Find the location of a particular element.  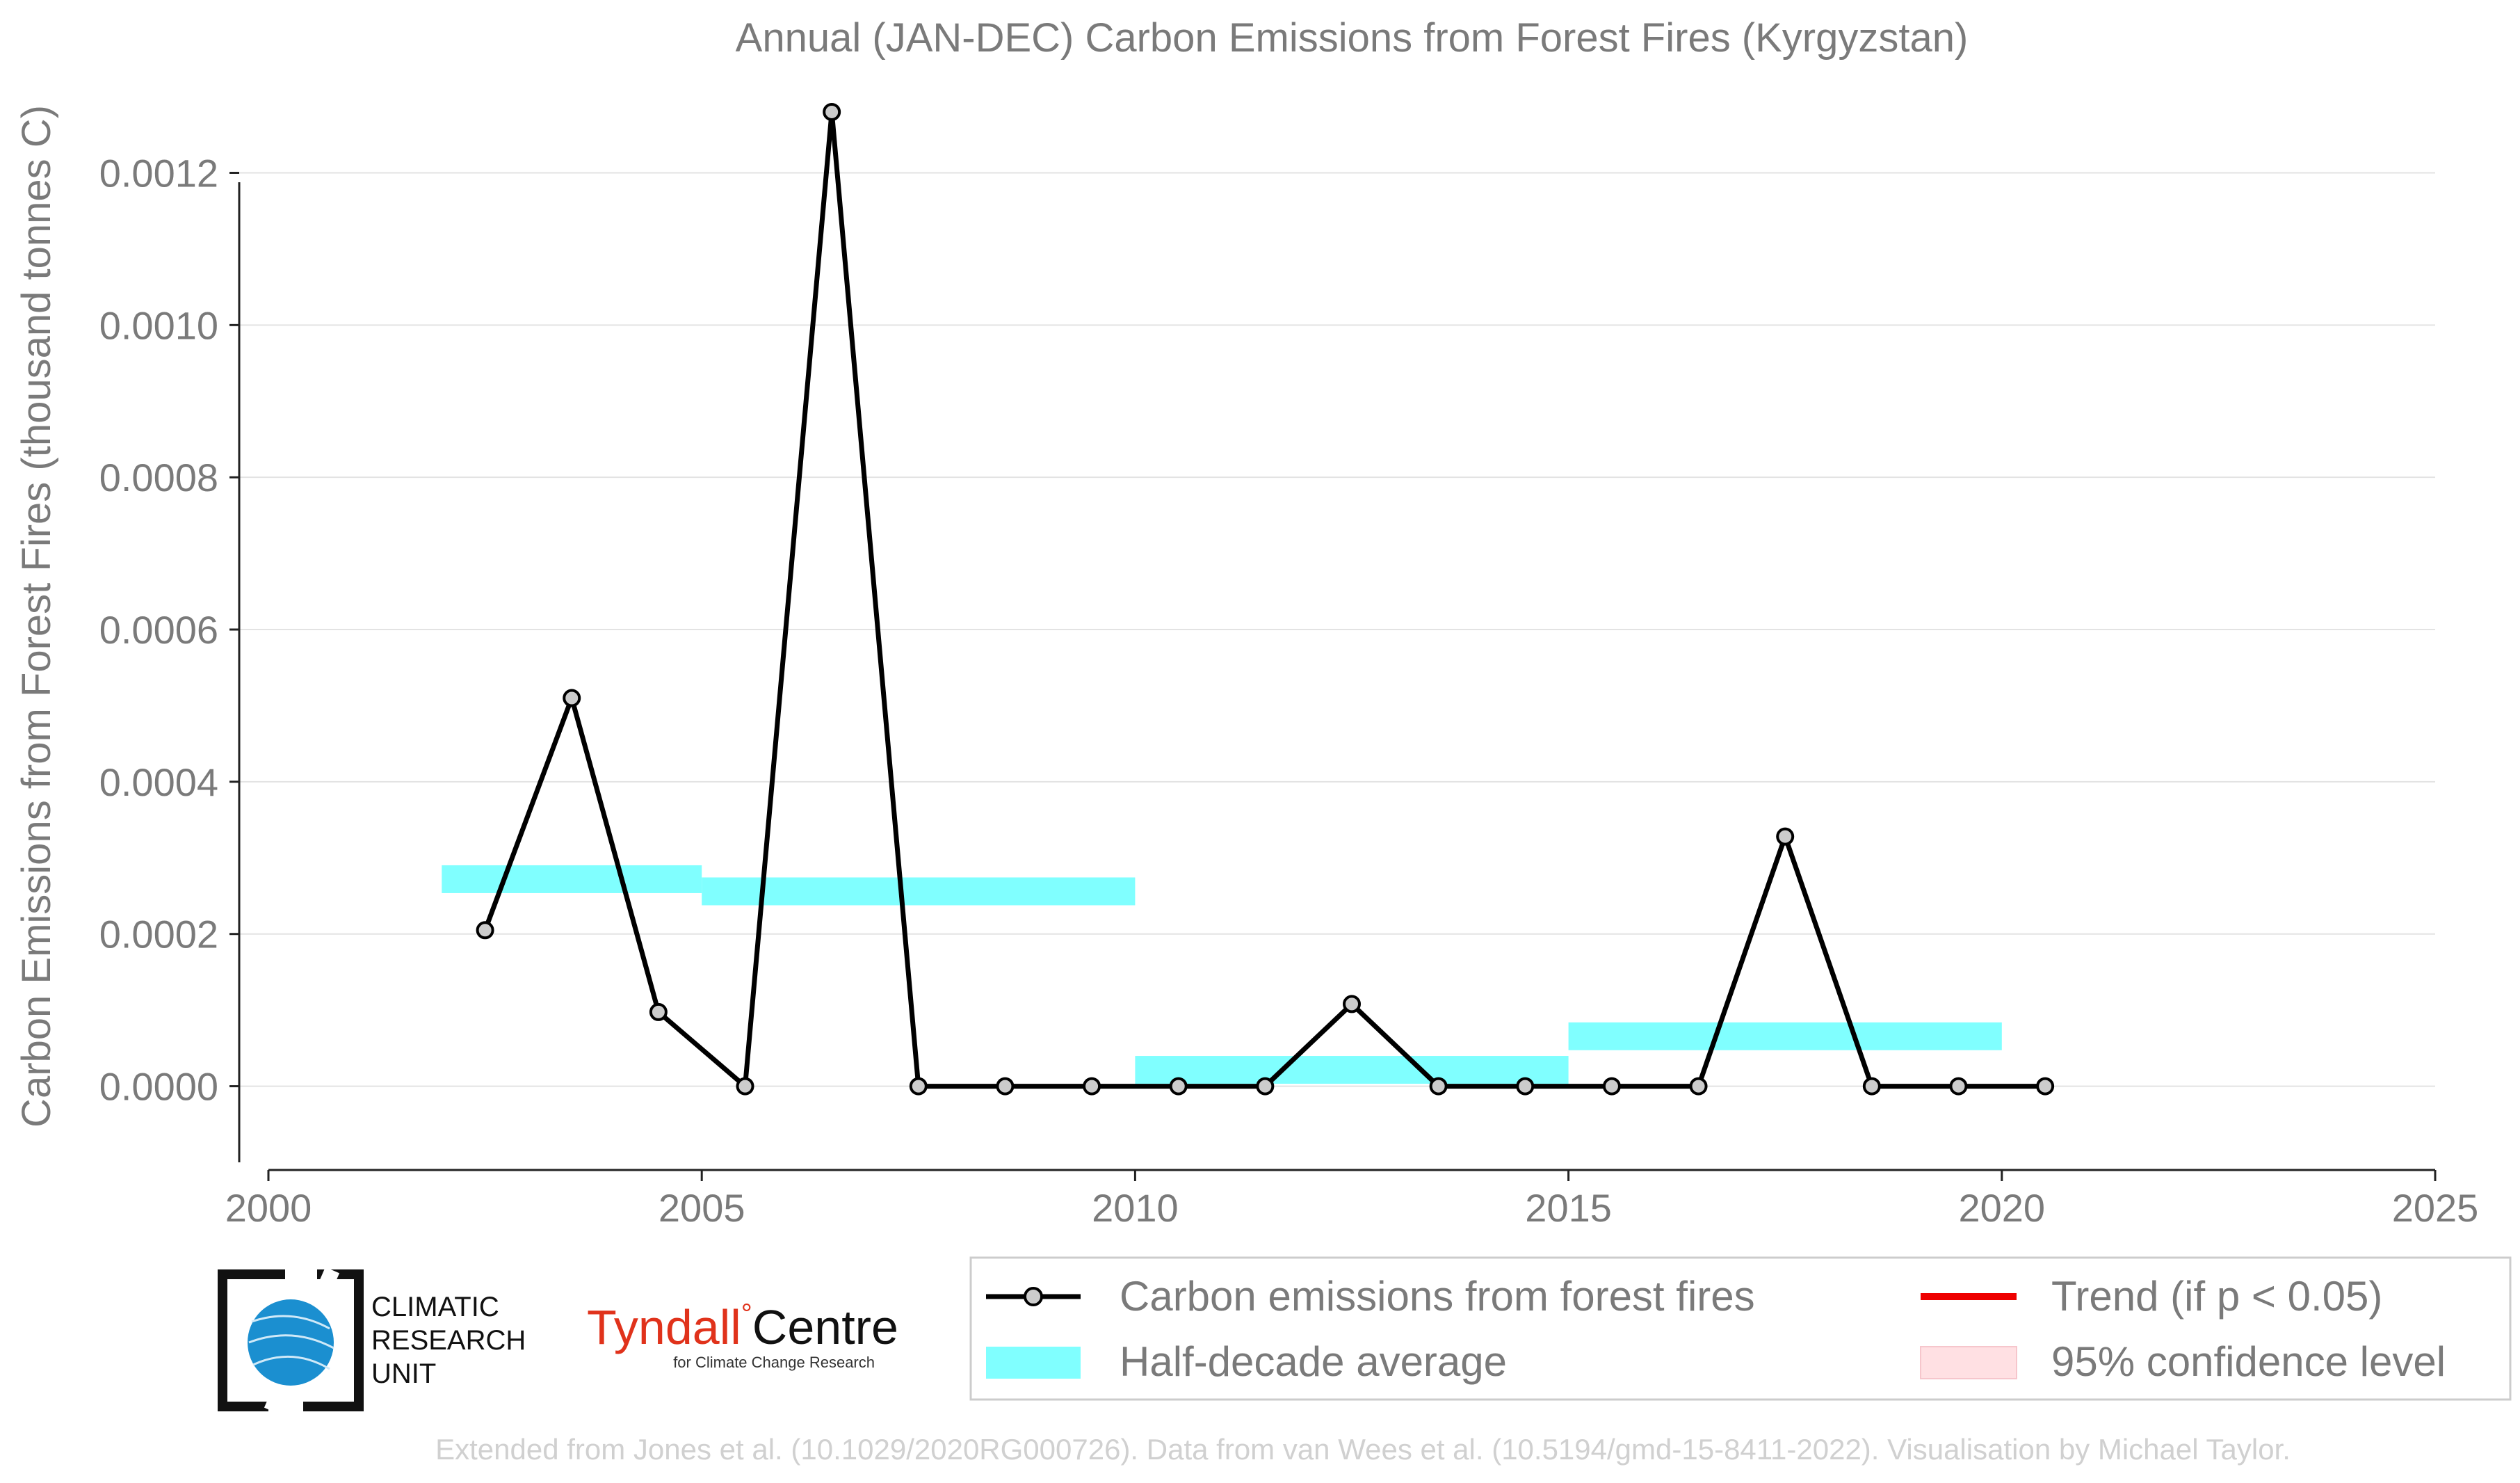

legend-half-decade-patch-icon is located at coordinates (1033, 1363).